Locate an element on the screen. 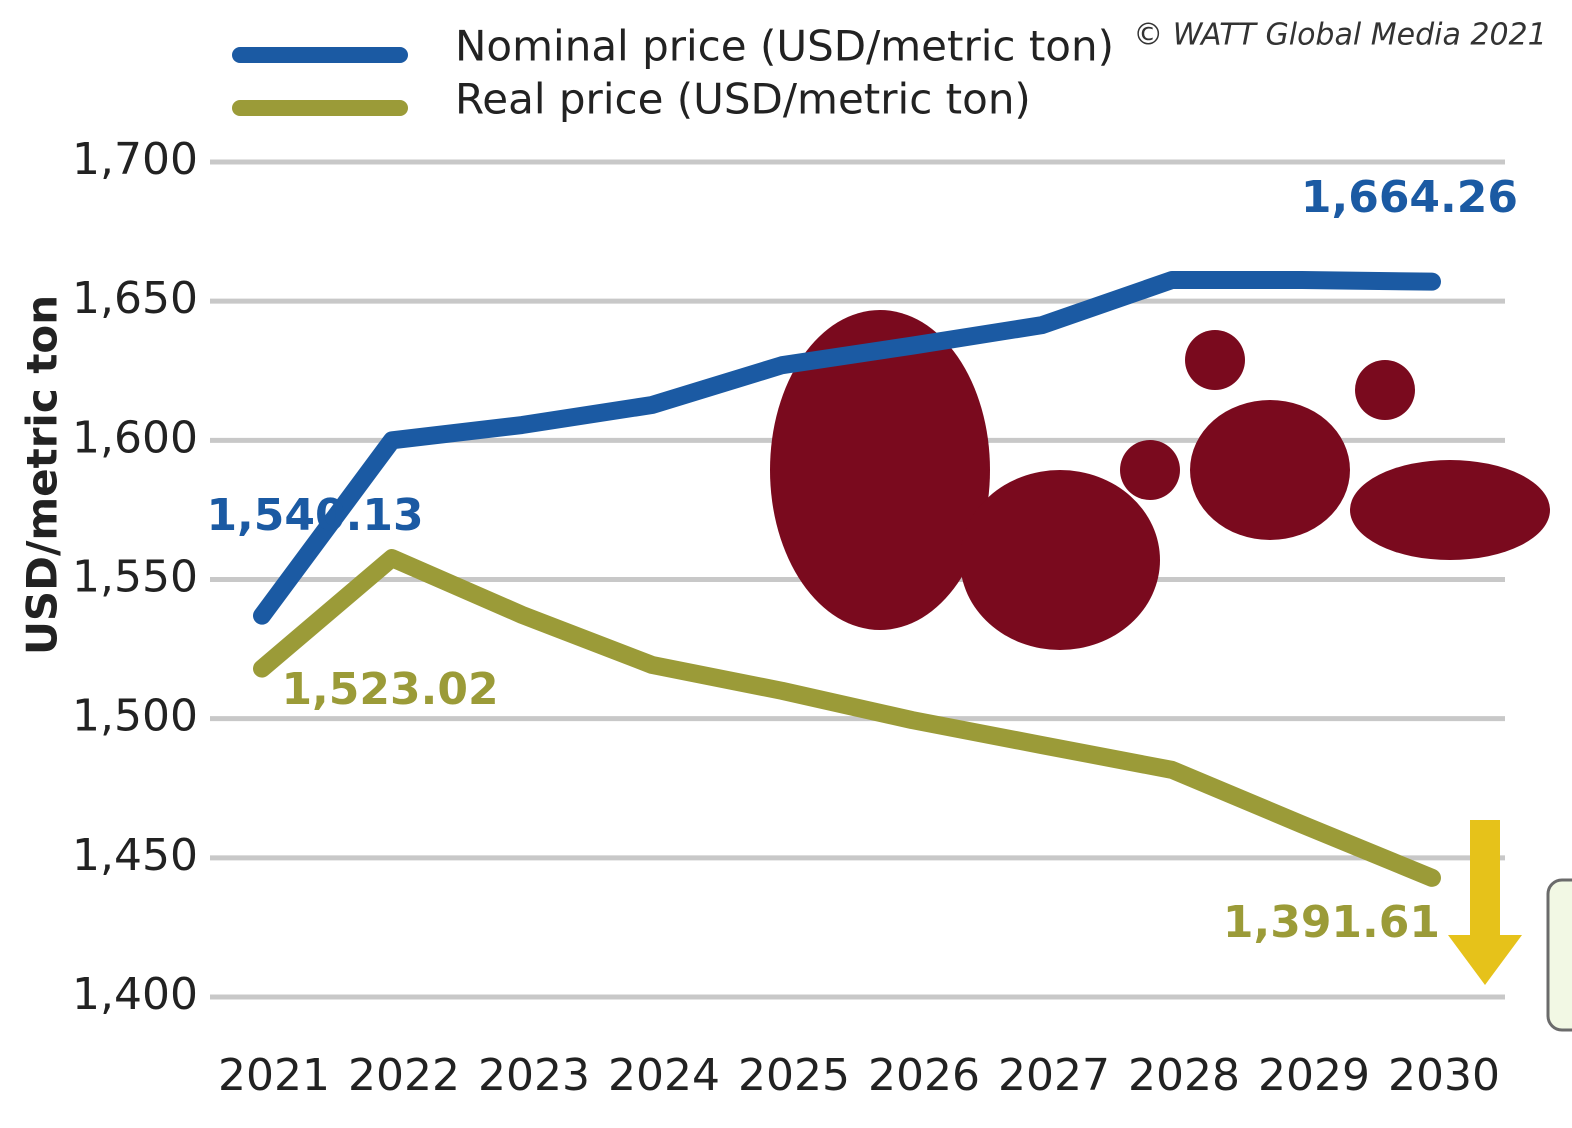 The image size is (1572, 1128). legend-label: Nominal price (USD/metric ton) is located at coordinates (784, 46).